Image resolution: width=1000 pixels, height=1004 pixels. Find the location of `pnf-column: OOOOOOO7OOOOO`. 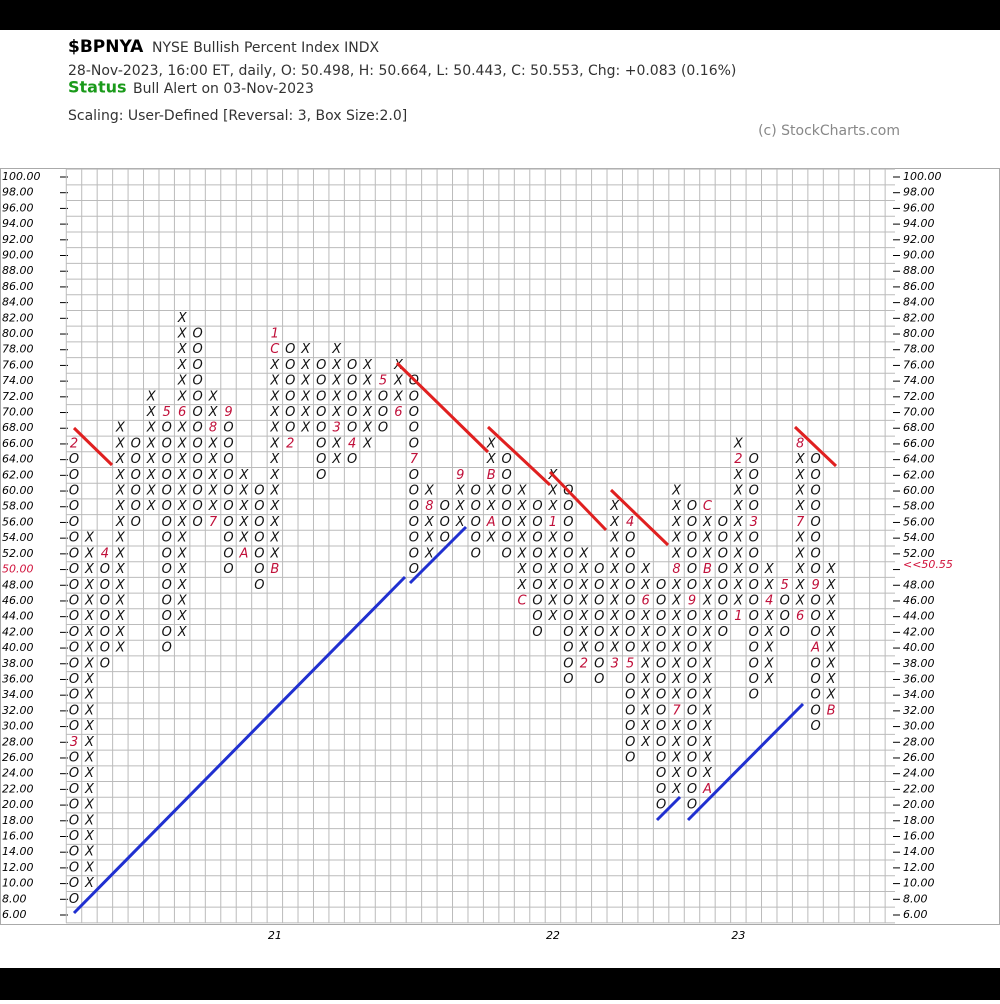

pnf-column: OOOOOOO7OOOOO is located at coordinates (414, 475).